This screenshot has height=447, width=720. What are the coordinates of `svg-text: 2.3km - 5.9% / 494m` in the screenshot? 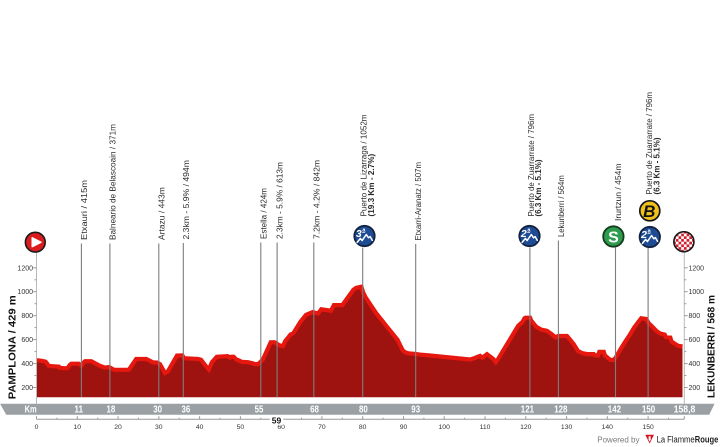 It's located at (186, 199).